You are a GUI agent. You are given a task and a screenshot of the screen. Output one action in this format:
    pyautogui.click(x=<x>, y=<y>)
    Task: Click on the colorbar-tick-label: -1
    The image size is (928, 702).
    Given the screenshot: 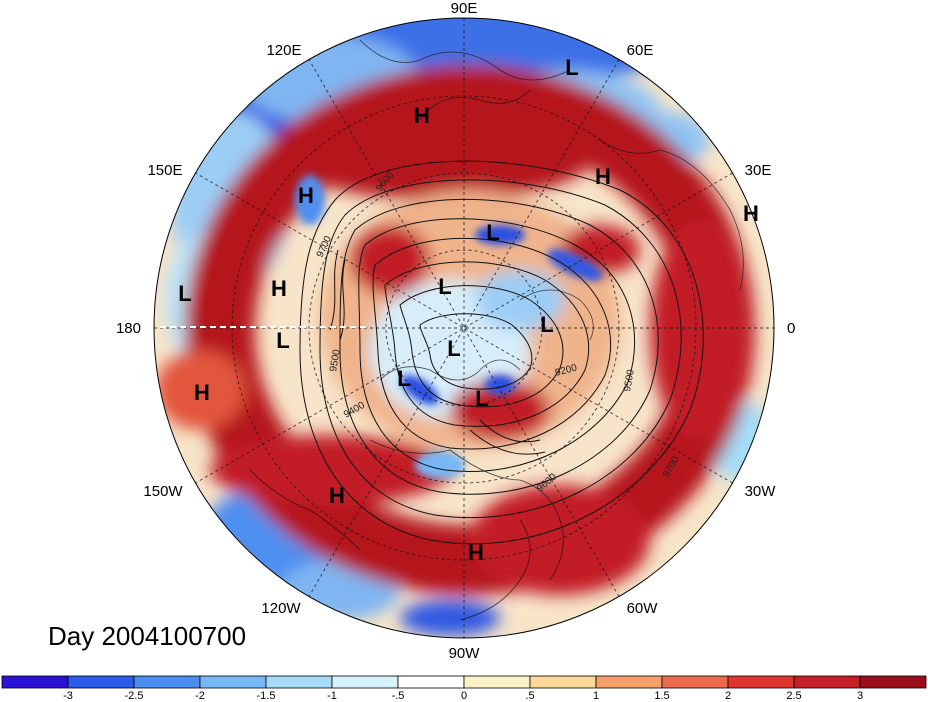 What is the action you would take?
    pyautogui.click(x=332, y=696)
    